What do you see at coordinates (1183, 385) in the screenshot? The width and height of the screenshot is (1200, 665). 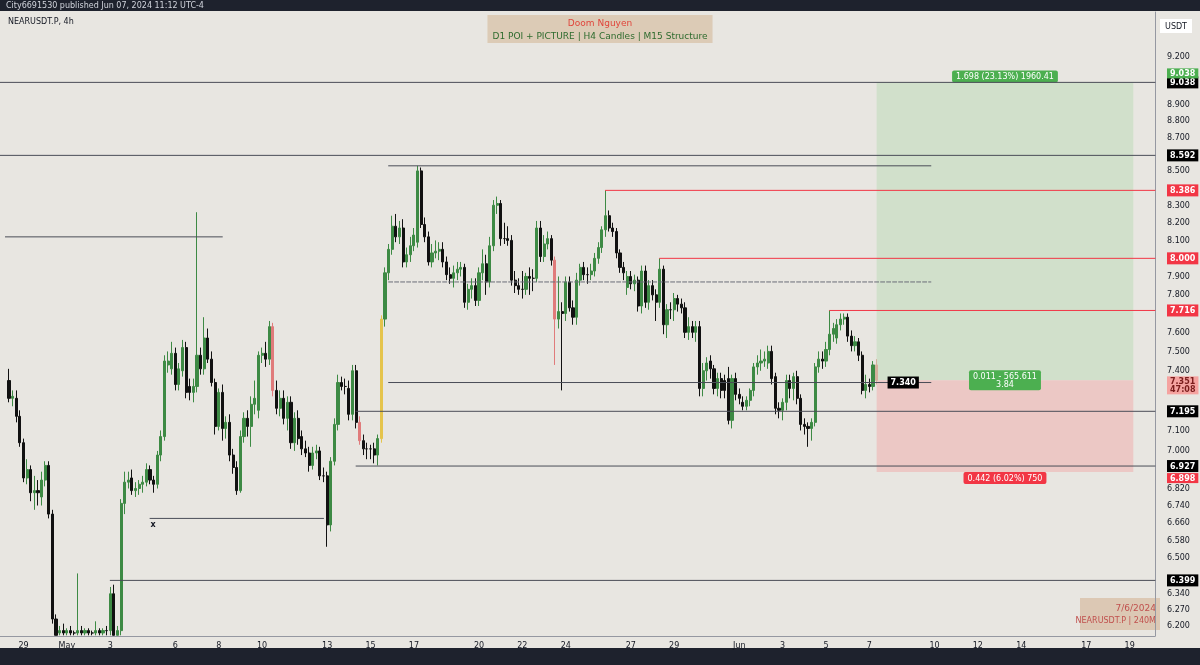 I see `text: 7.351 47:08` at bounding box center [1183, 385].